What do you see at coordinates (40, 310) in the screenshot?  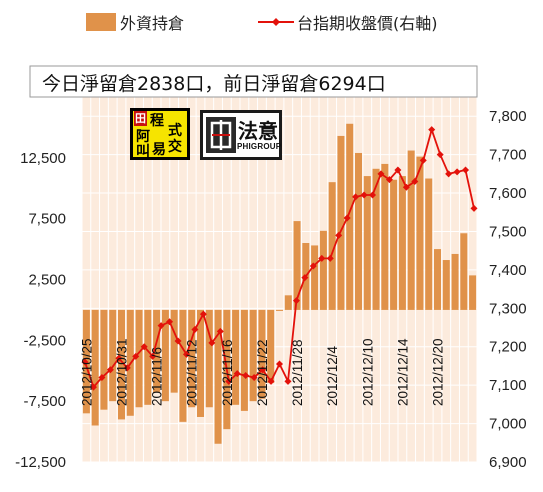 I see `left-axis: 12,500 7,500 2,500 -2,500 -7,500 -12,500` at bounding box center [40, 310].